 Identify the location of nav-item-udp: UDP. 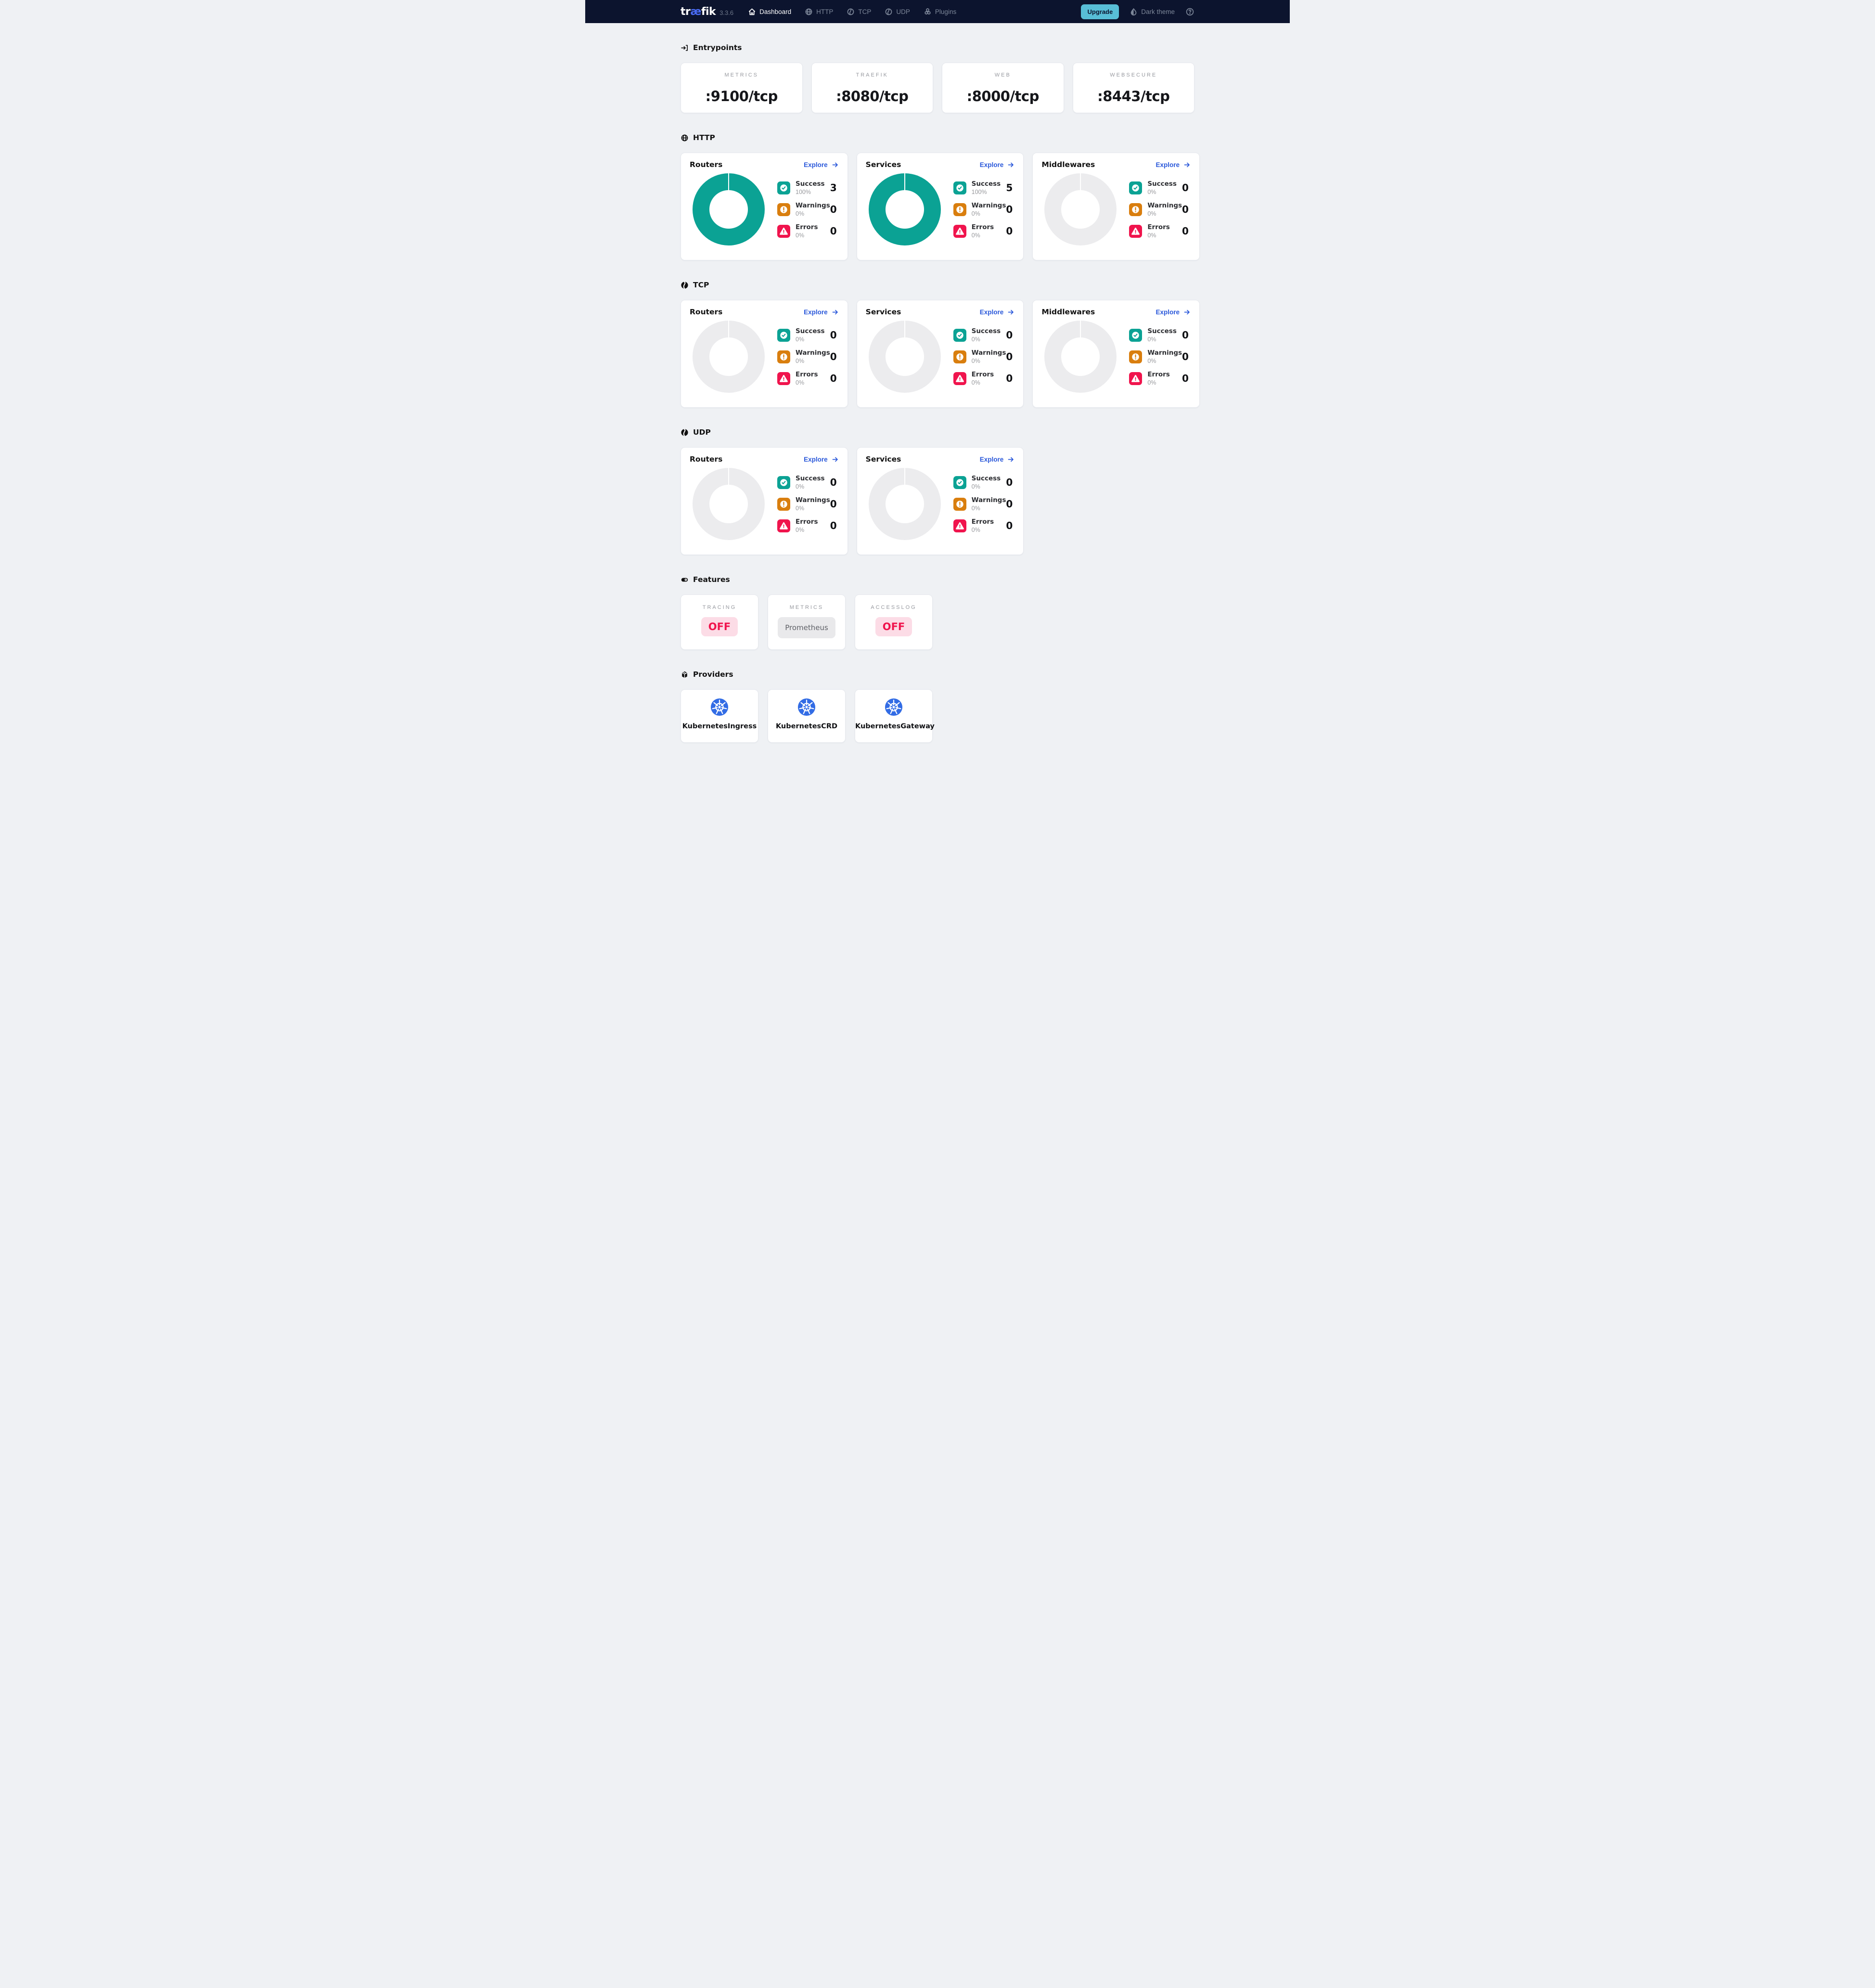
(897, 12).